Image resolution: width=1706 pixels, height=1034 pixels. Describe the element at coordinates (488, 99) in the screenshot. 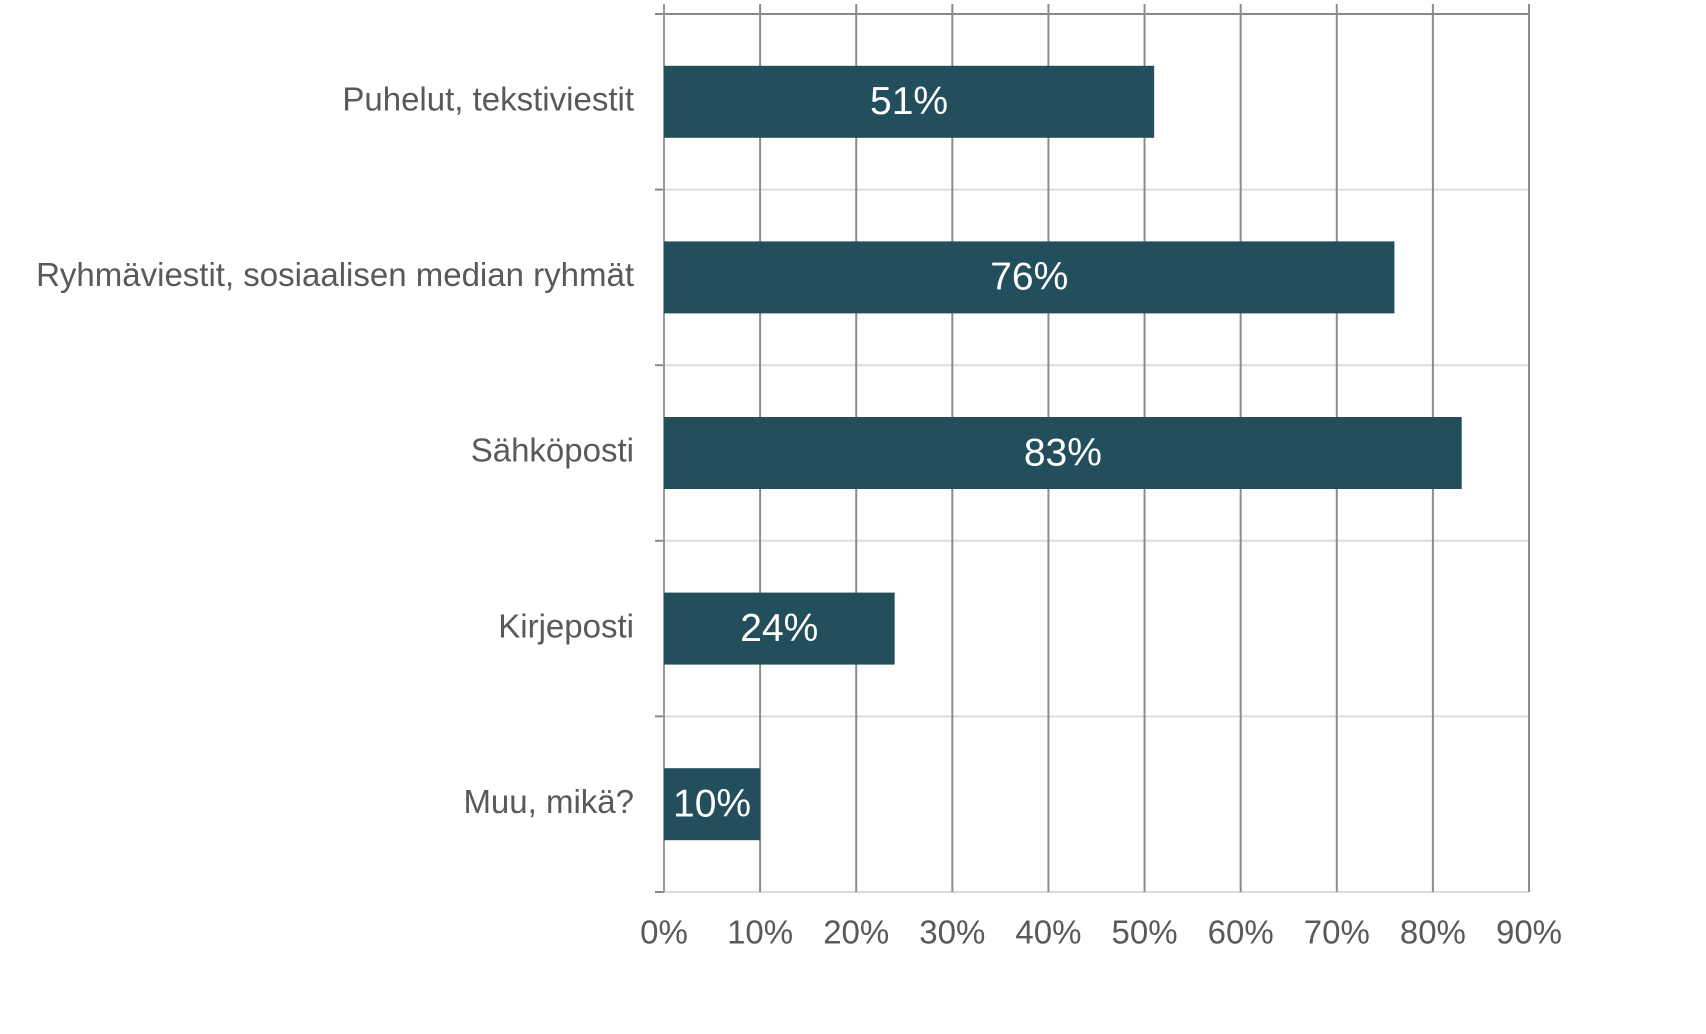

I see `category-label: Puhelut, tekstiviestit` at that location.